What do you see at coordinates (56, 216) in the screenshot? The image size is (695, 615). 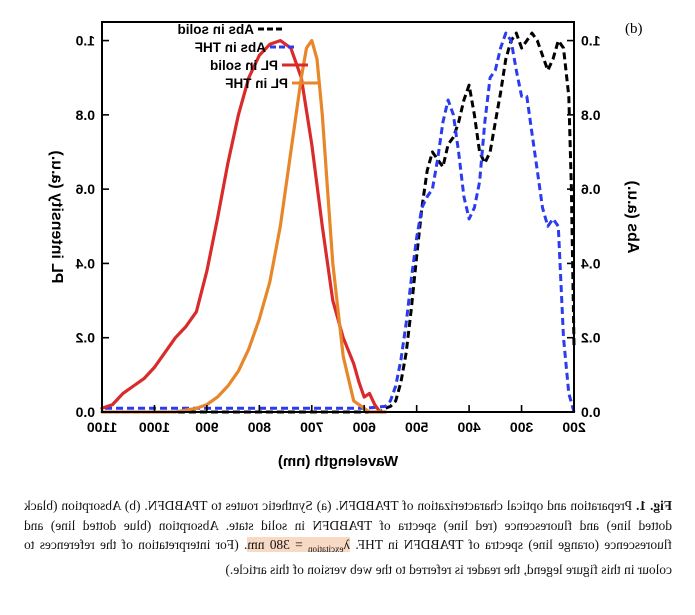 I see `y-axis-label-left: PL intensity (a.u.)` at bounding box center [56, 216].